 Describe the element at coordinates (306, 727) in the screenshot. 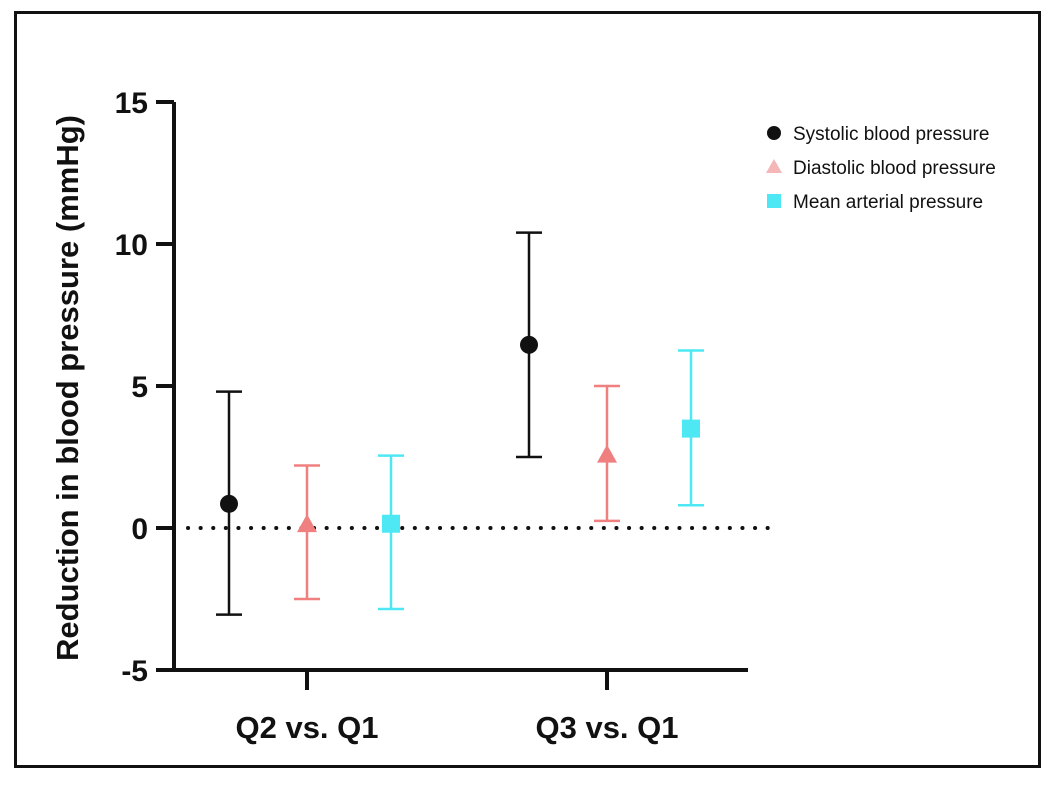

I see `x-category-label: Q2 vs. Q1` at that location.